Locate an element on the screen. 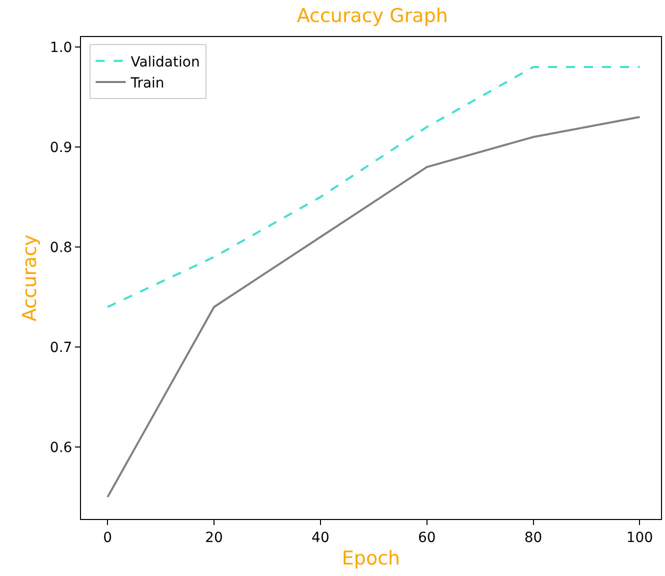 The image size is (665, 576). x-tick-label: 80 is located at coordinates (533, 538).